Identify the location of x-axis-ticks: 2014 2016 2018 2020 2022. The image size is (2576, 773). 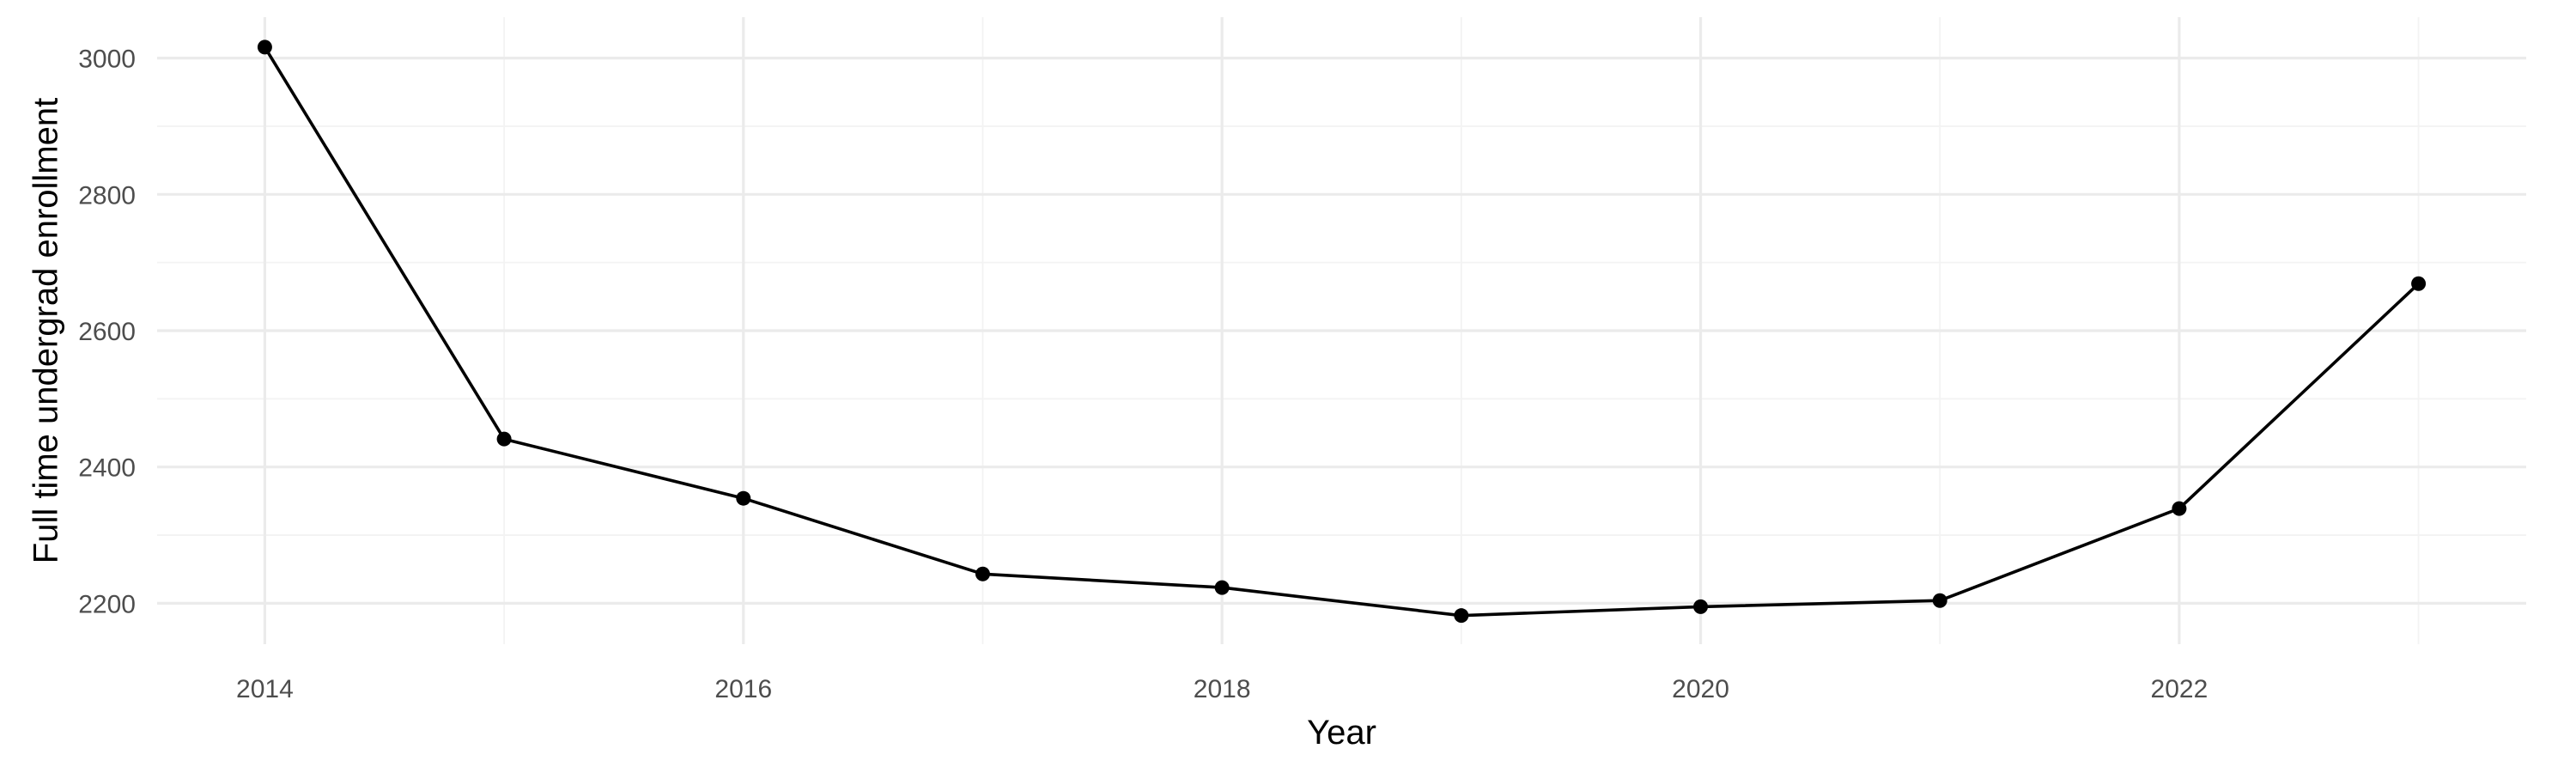
(1222, 689).